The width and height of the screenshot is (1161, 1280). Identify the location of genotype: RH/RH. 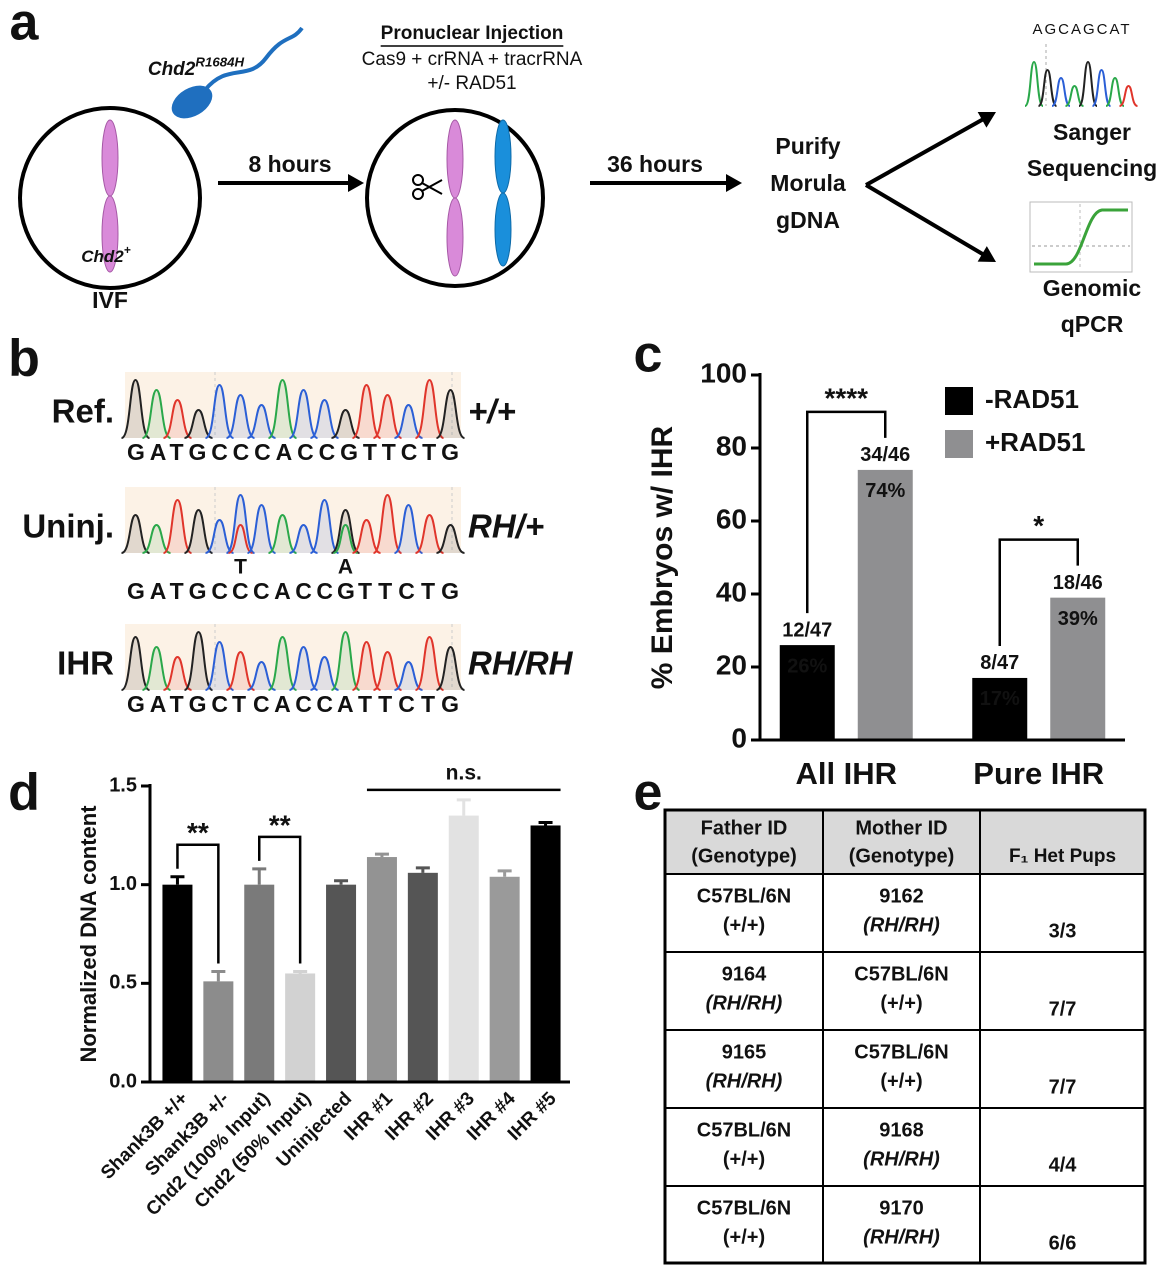
(521, 663).